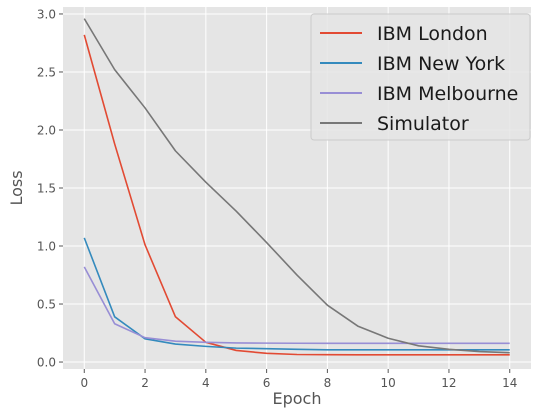  What do you see at coordinates (46, 363) in the screenshot?
I see `y-tick-label: 0.0` at bounding box center [46, 363].